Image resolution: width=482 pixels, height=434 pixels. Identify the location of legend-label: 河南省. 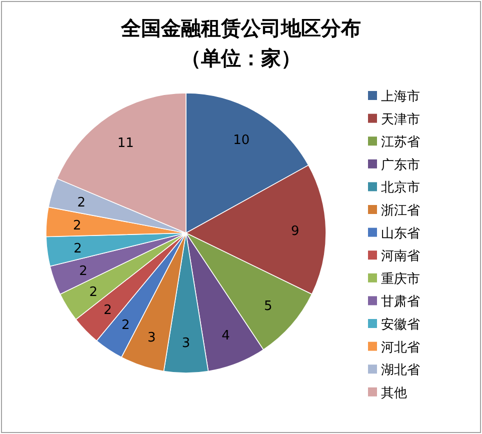
(400, 256).